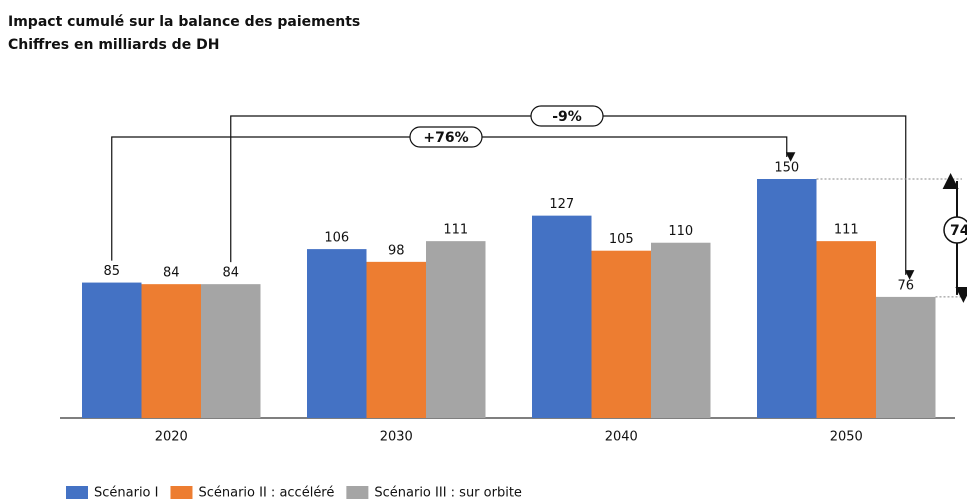 The image size is (967, 500). What do you see at coordinates (111, 271) in the screenshot?
I see `value-label: 85` at bounding box center [111, 271].